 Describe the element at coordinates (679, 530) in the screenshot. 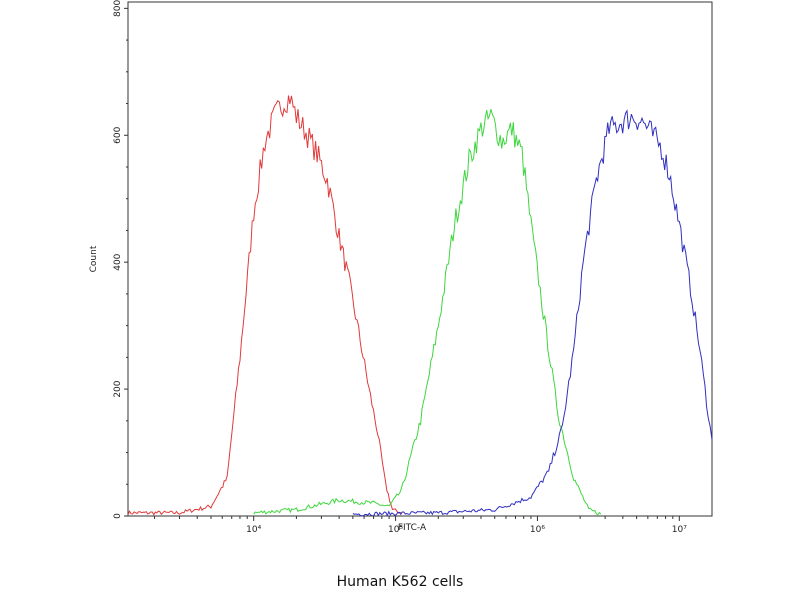

I see `x-tick-label-4: 10⁷` at that location.